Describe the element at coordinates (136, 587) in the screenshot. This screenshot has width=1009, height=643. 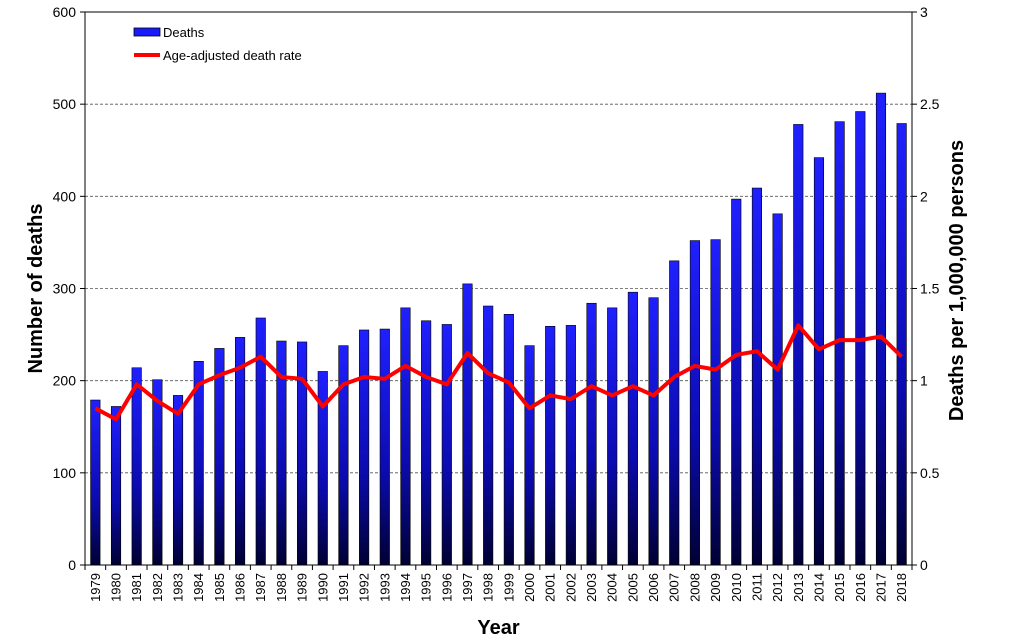
I see `x-tick-label: 1981` at that location.